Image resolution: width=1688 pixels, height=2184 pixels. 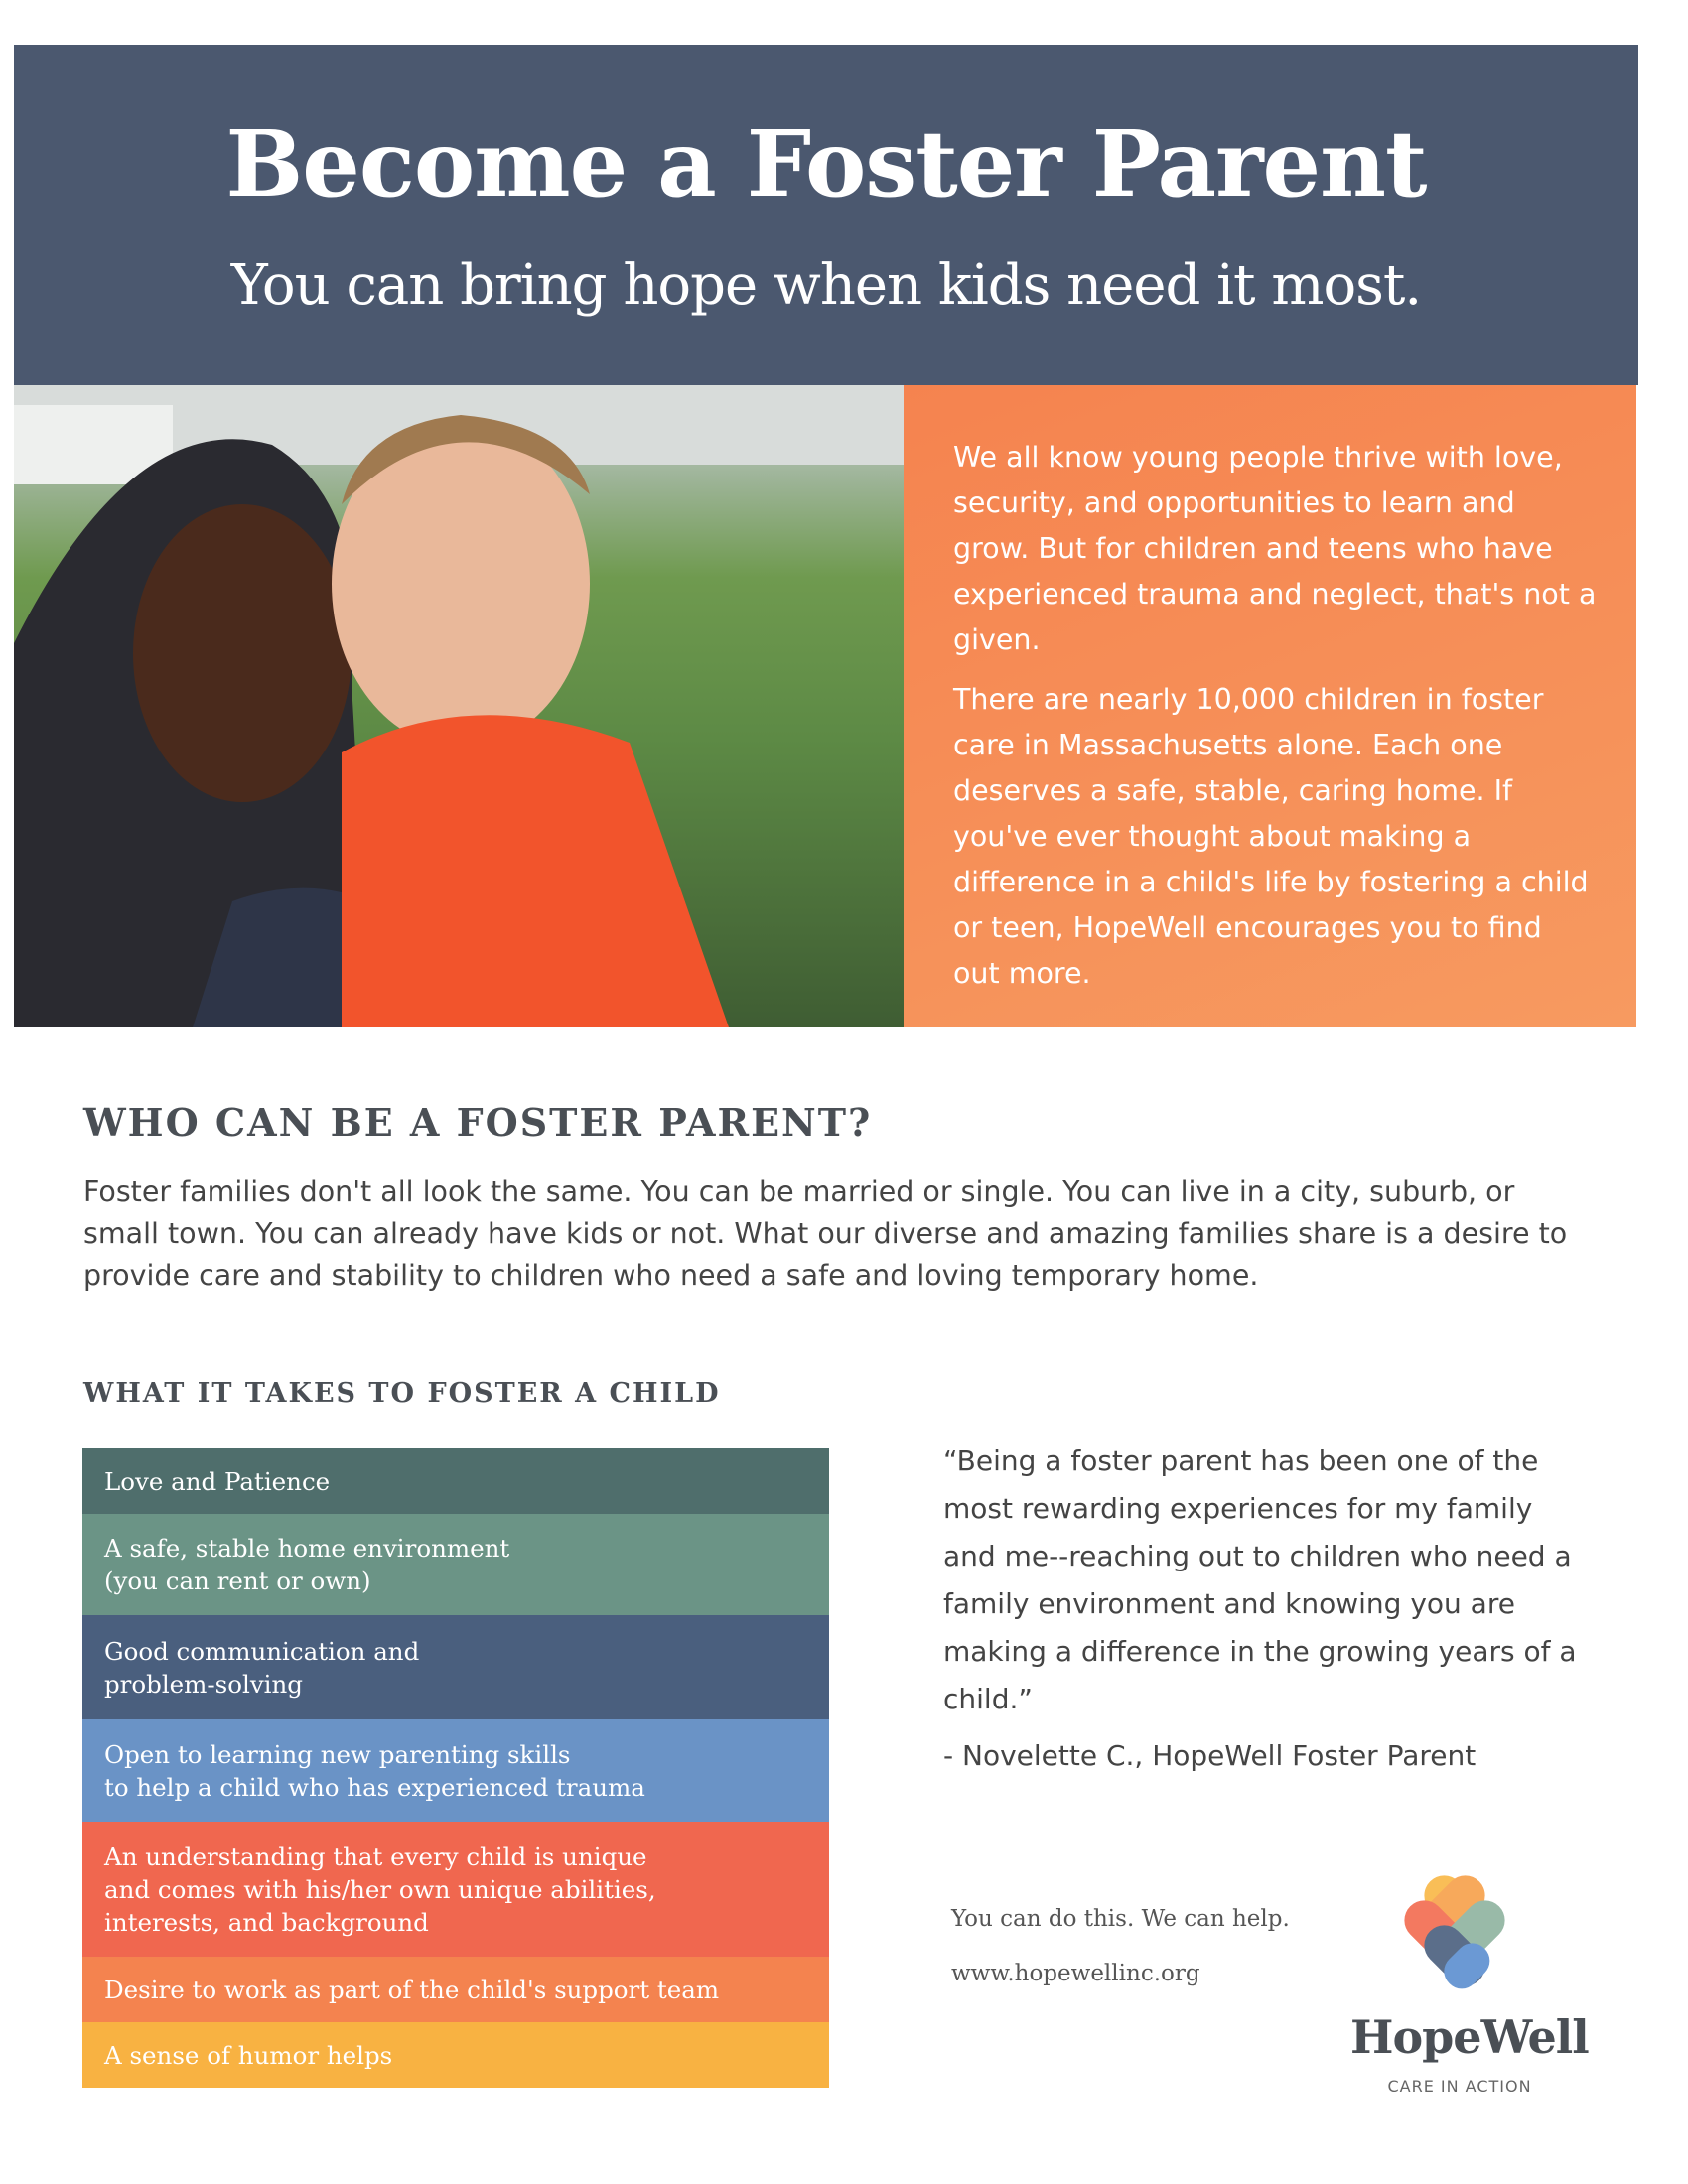 I want to click on takes-heading: WHAT IT TAKES TO FOSTER A CHILD, so click(x=402, y=1393).